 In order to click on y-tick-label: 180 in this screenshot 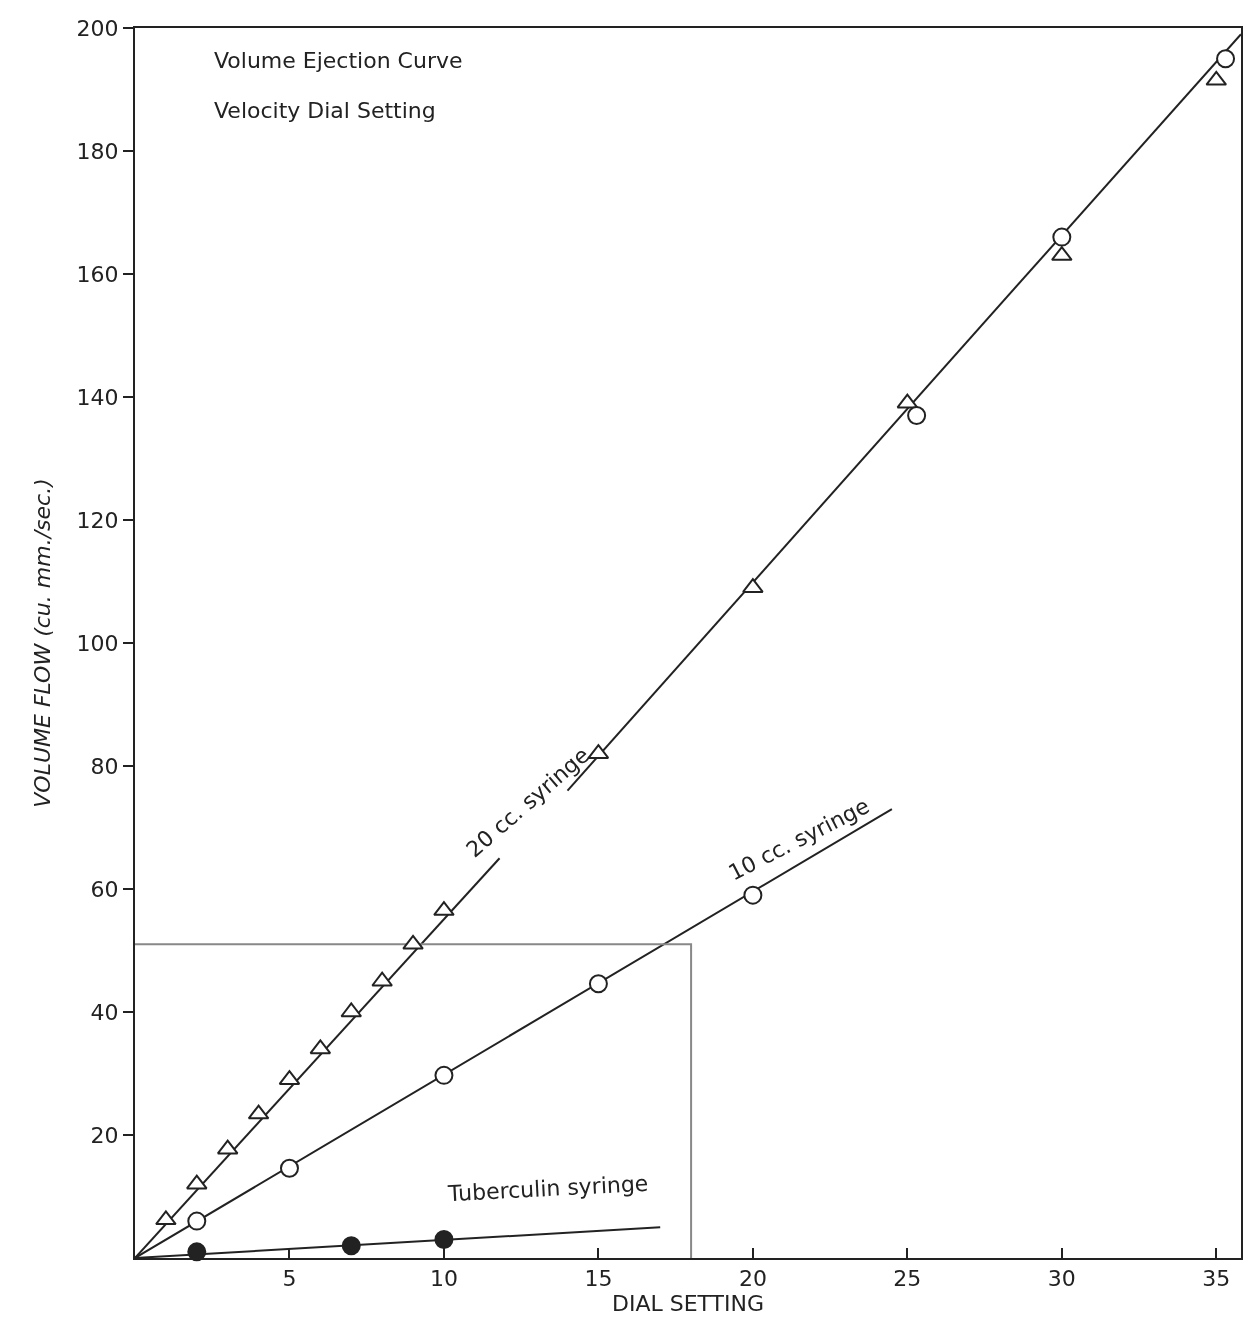, I will do `click(97, 151)`.